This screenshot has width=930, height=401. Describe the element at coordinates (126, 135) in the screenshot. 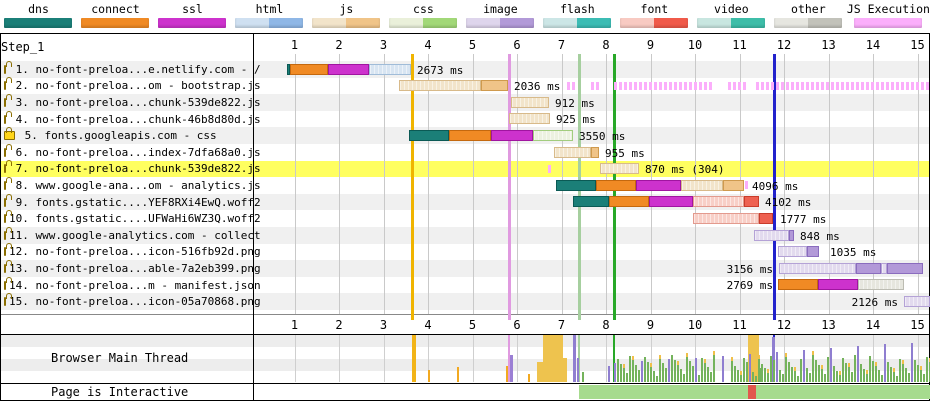

I see `request-url-5: 5. fonts.googleapis.com - css` at that location.